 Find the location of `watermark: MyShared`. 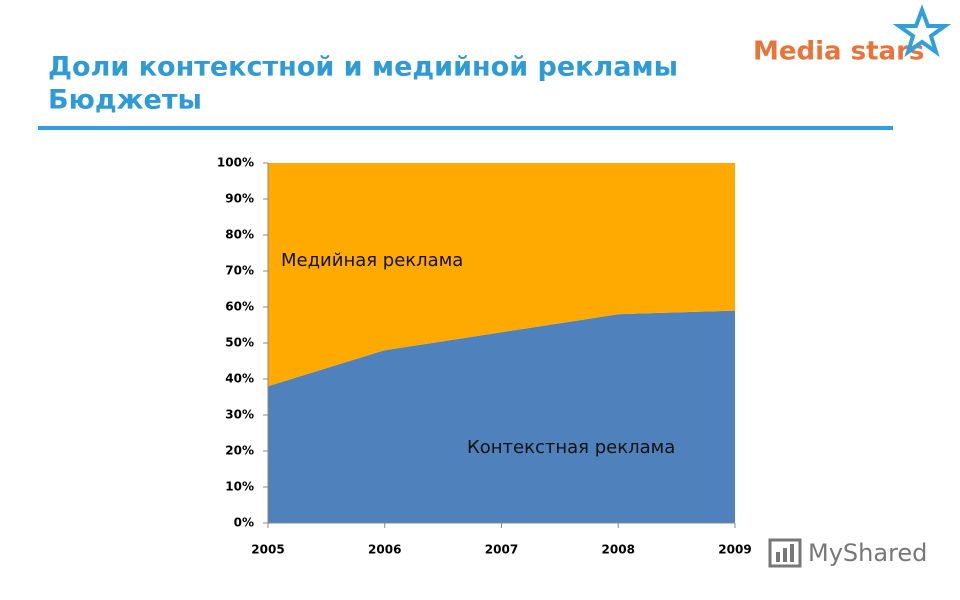

watermark: MyShared is located at coordinates (867, 553).